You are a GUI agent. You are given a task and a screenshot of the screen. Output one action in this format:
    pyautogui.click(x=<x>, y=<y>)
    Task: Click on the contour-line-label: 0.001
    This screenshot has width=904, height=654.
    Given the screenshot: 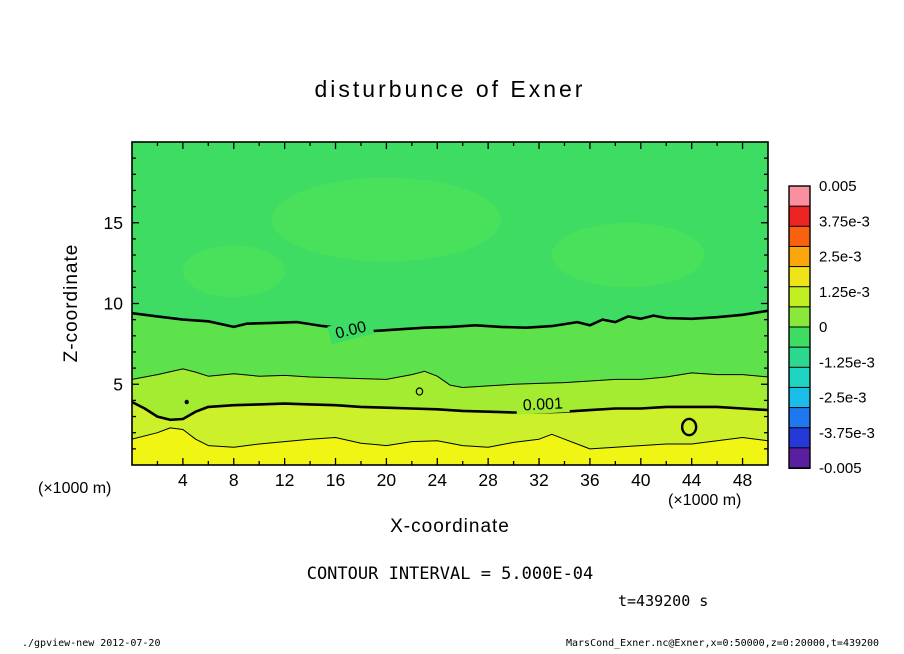 What is the action you would take?
    pyautogui.click(x=542, y=404)
    